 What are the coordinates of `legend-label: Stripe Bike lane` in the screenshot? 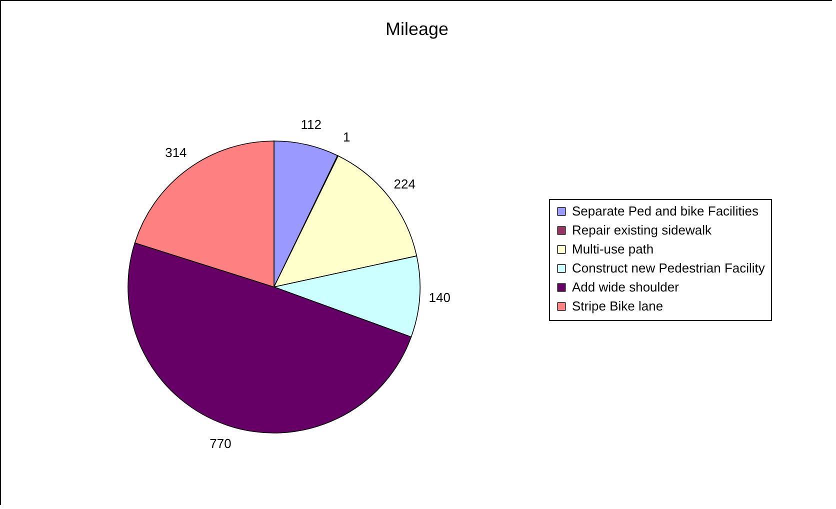 It's located at (618, 306).